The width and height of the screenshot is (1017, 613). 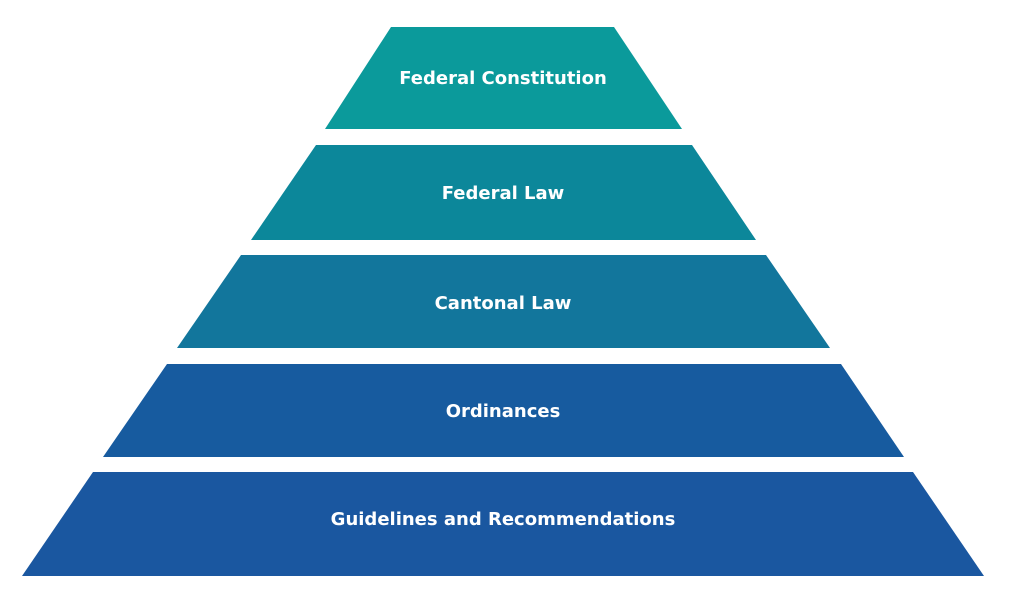 I want to click on tier-cantonal-law: Cantonal Law, so click(x=503, y=301).